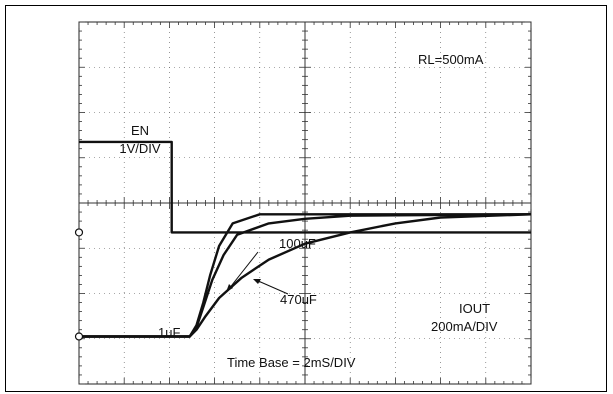 The height and width of the screenshot is (394, 613). I want to click on cap-1uf-label: 1uF, so click(169, 332).